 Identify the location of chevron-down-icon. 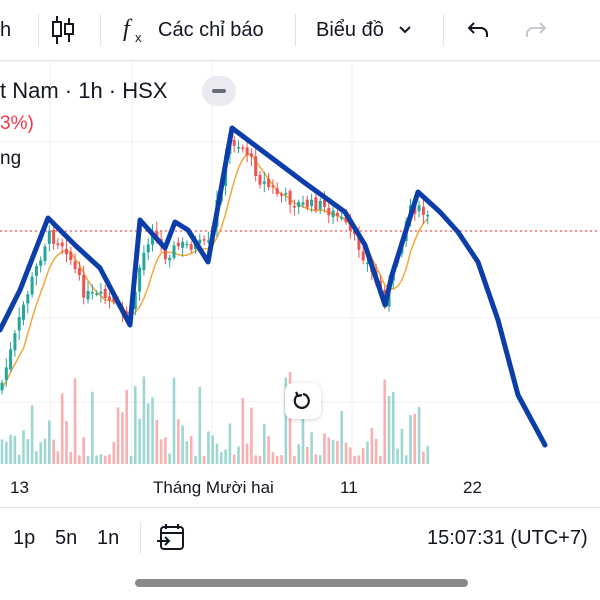
(405, 30).